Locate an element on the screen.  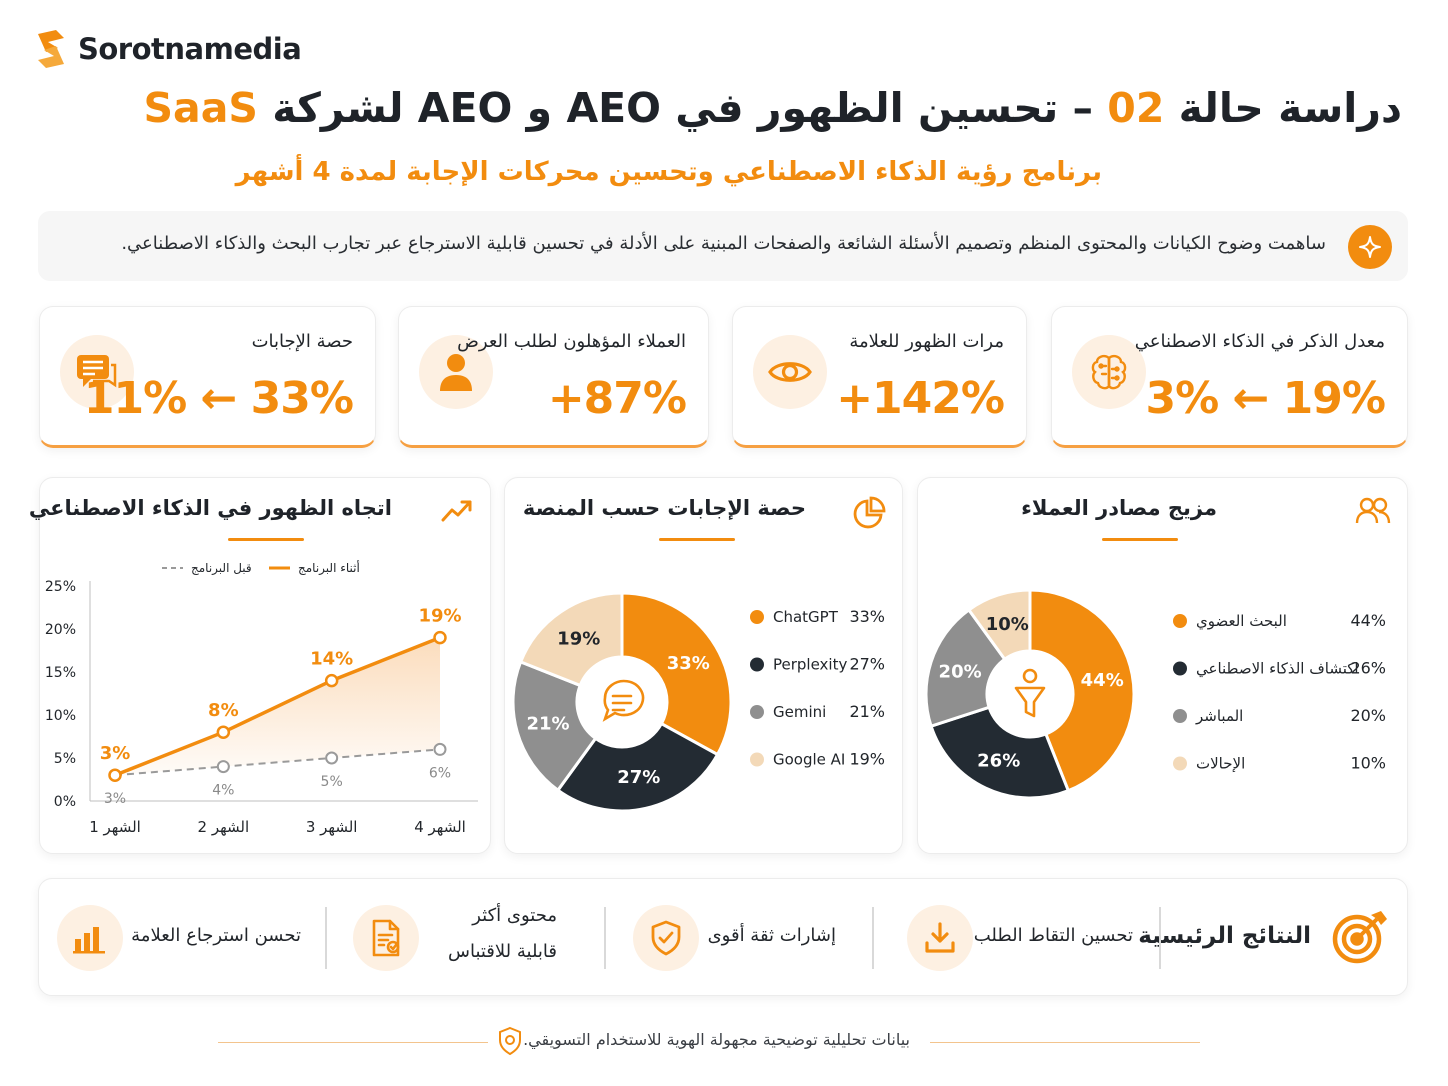
result-item-trust-signals: إشارات ثقة أقوى is located at coordinates (744, 938).